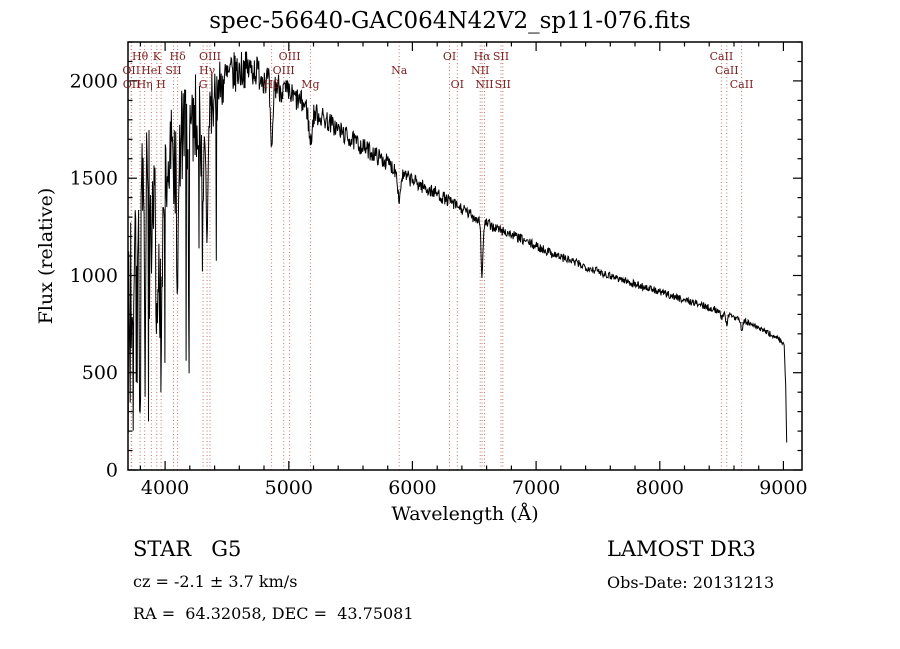 The height and width of the screenshot is (649, 900). What do you see at coordinates (161, 84) in the screenshot?
I see `svg-text: H` at bounding box center [161, 84].